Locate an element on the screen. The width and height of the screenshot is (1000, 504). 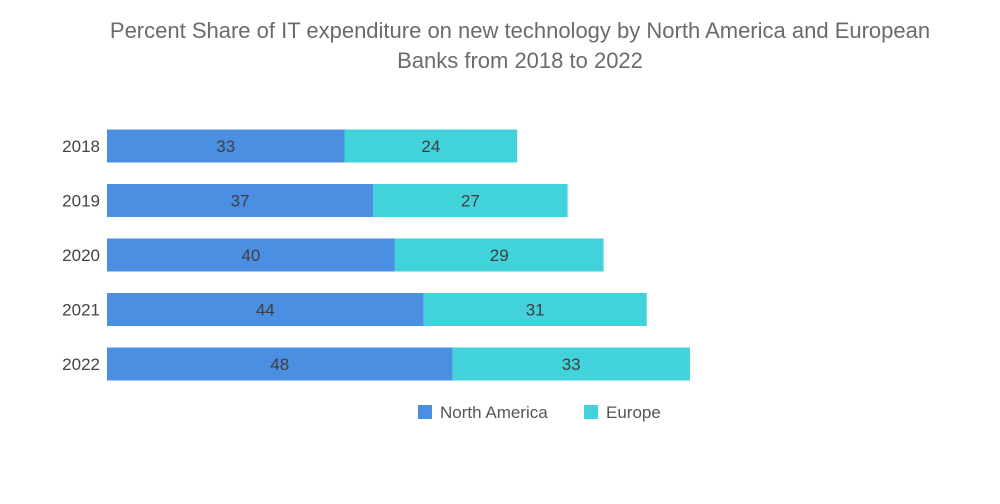
legend-label-north-america: North America is located at coordinates (494, 412).